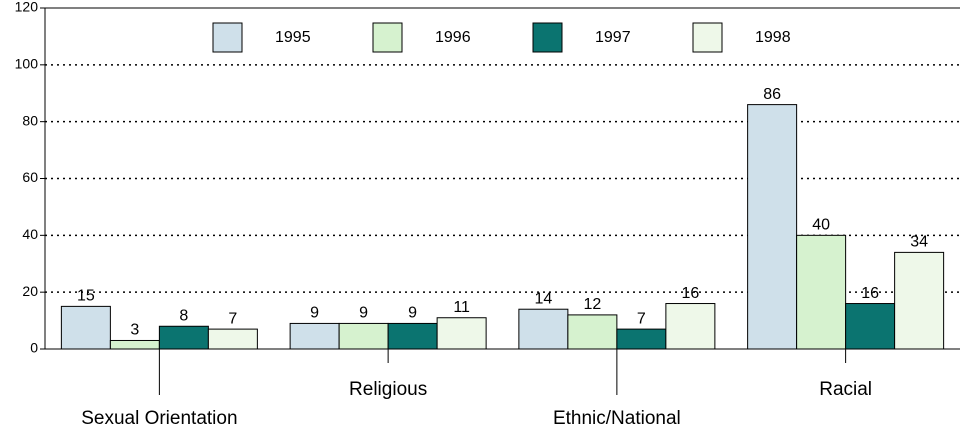 The image size is (962, 433). Describe the element at coordinates (919, 242) in the screenshot. I see `data-label: 34` at that location.